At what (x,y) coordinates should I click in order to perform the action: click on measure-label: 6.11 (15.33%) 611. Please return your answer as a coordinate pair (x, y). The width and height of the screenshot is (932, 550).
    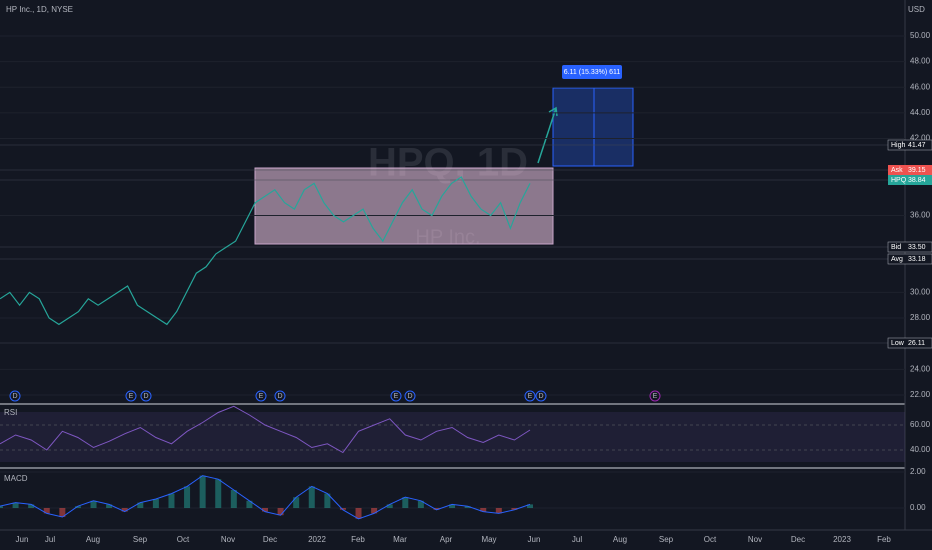
    Looking at the image, I should click on (592, 72).